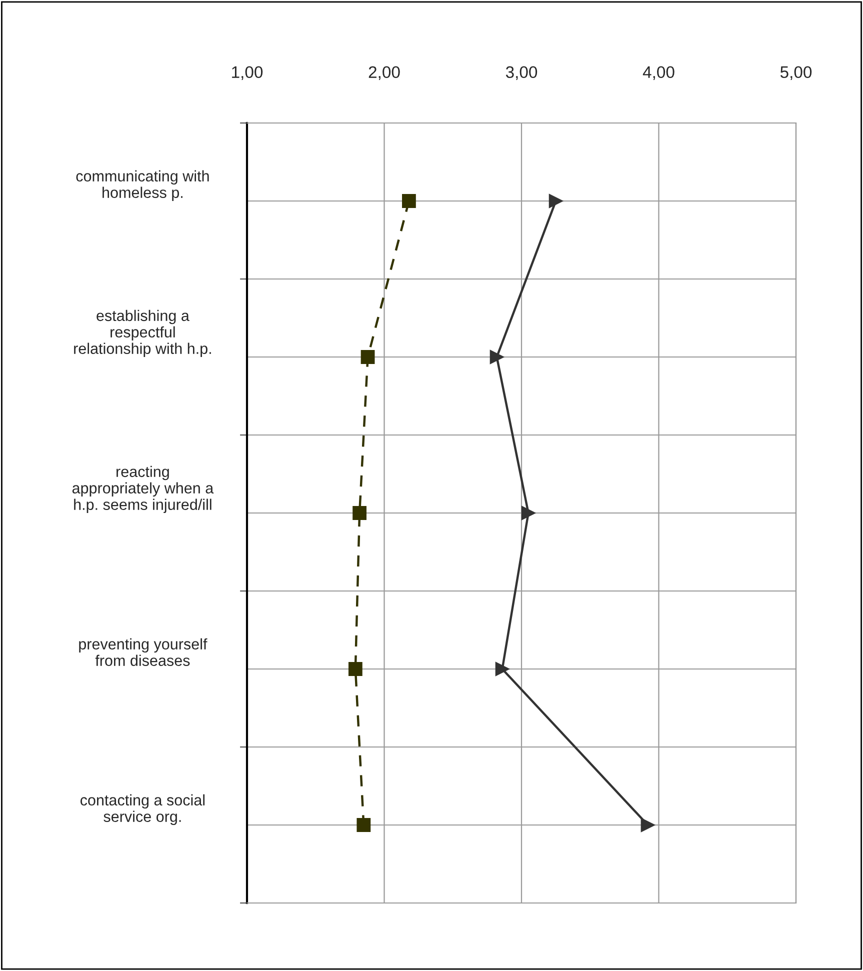 The height and width of the screenshot is (971, 863). I want to click on y-tick-label: contacting a social service org., so click(142, 809).